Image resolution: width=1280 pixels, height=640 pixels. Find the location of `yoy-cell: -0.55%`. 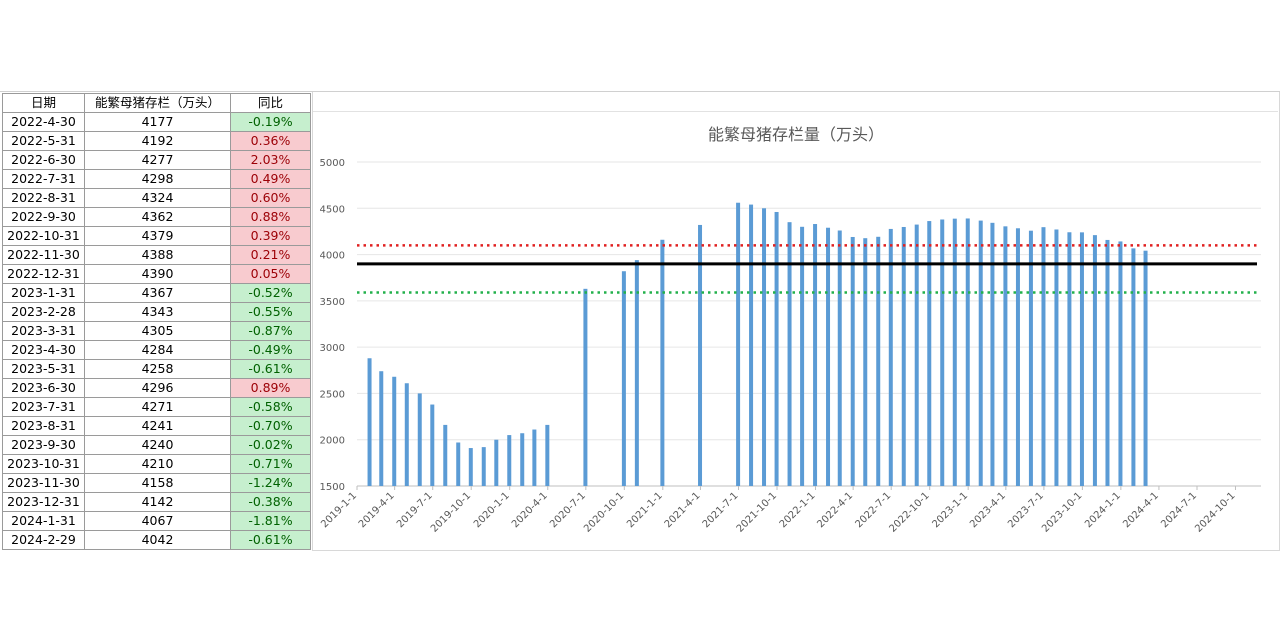

yoy-cell: -0.55% is located at coordinates (270, 312).